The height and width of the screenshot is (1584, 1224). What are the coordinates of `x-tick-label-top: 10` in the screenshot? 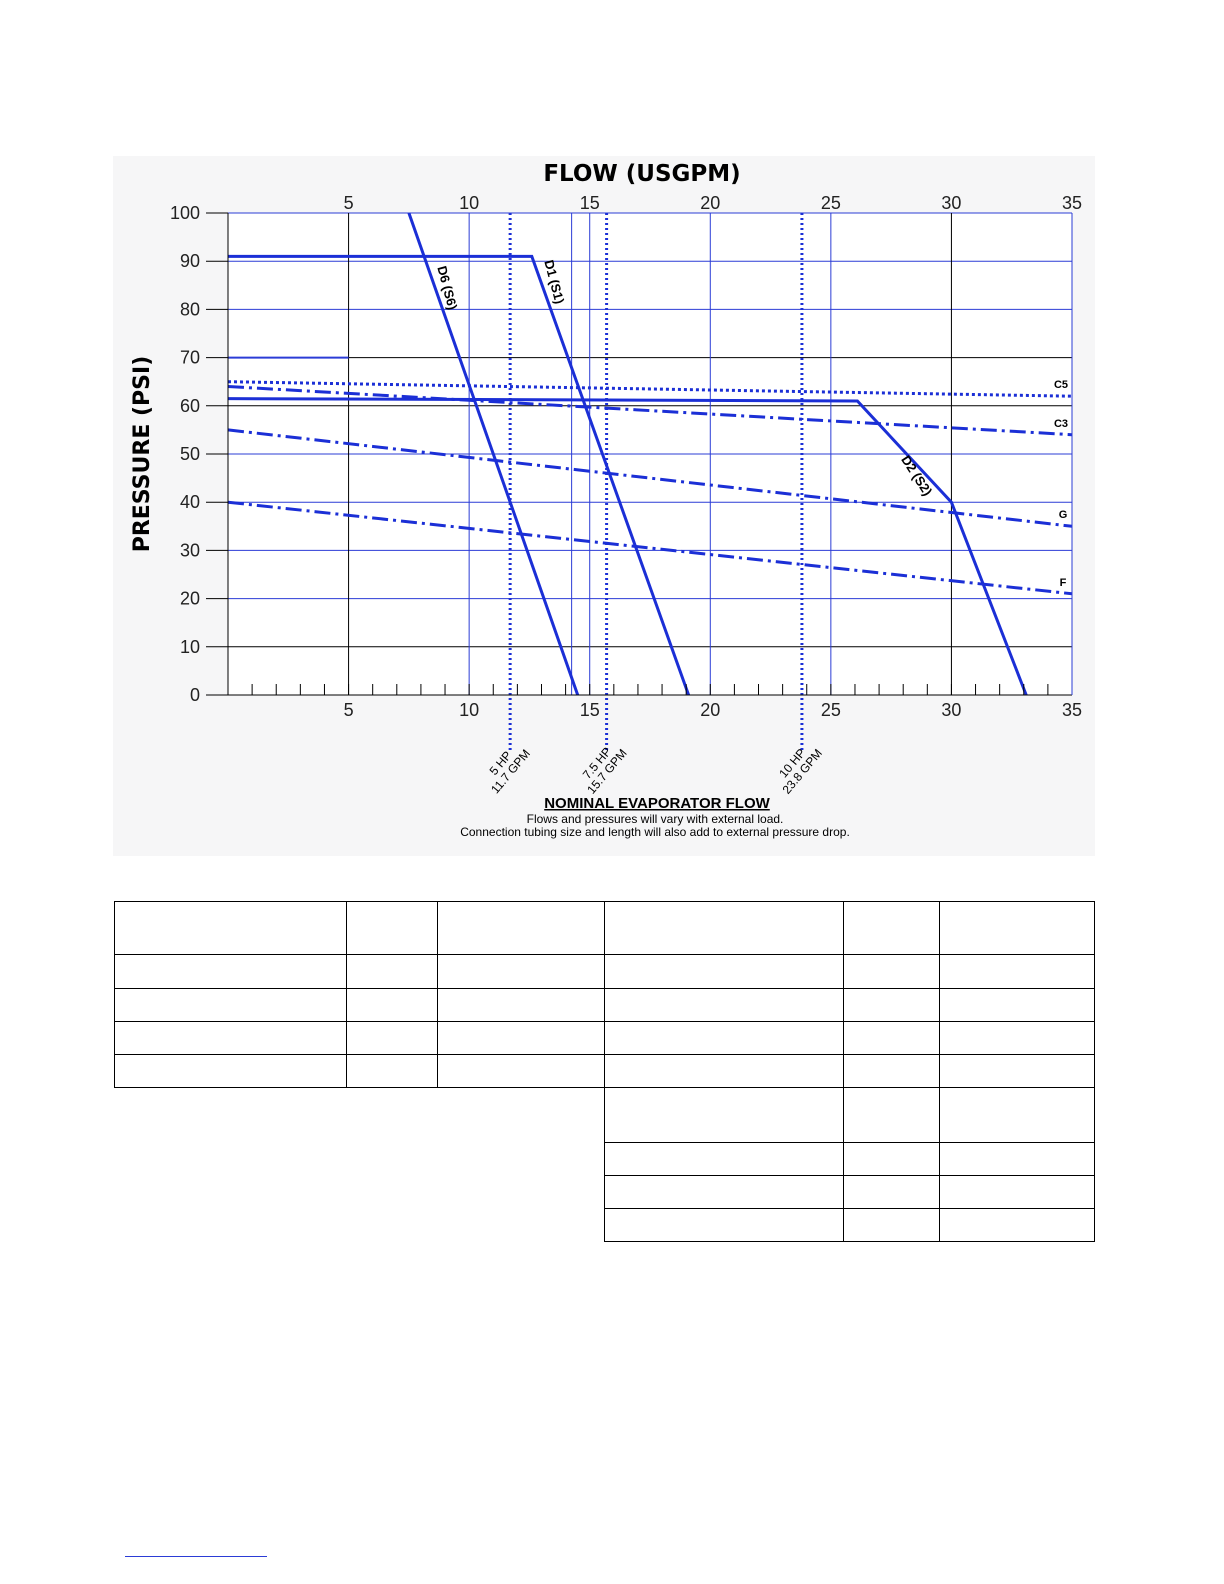 It's located at (469, 203).